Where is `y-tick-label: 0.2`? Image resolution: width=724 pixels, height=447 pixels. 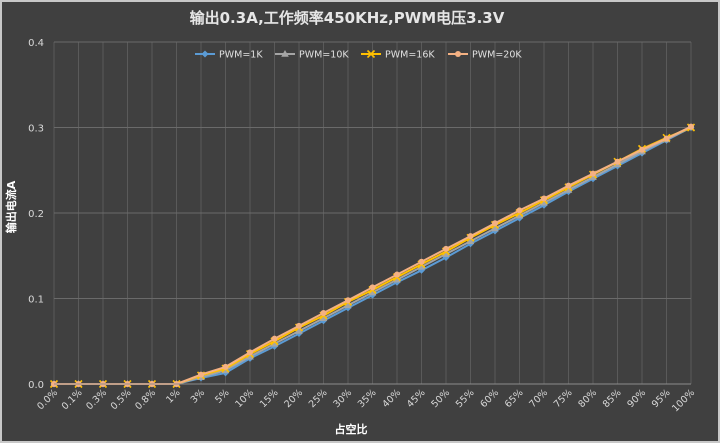
y-tick-label: 0.2 is located at coordinates (36, 214).